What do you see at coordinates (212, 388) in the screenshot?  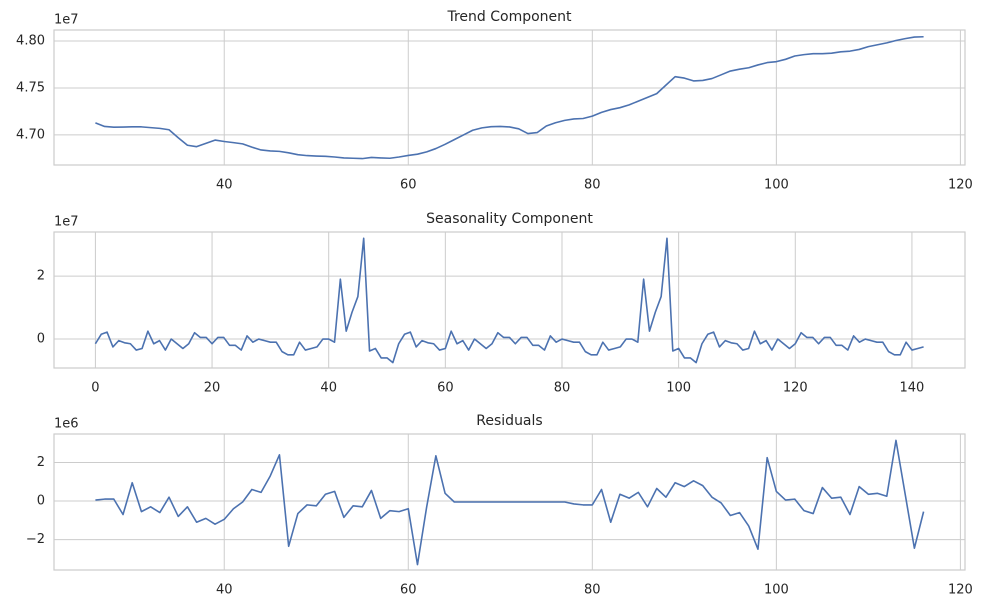 I see `x-tick-label: 20` at bounding box center [212, 388].